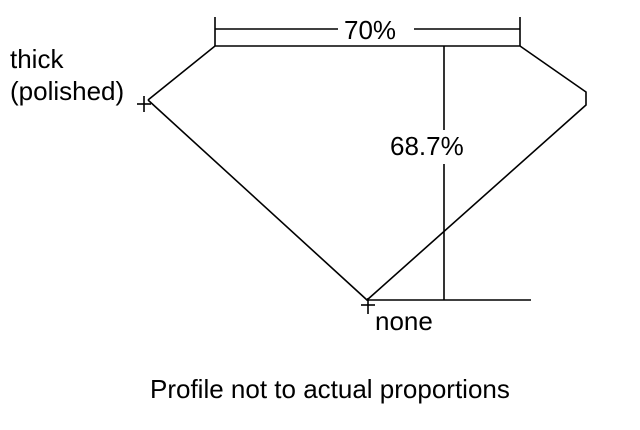 This screenshot has height=430, width=640. Describe the element at coordinates (368, 306) in the screenshot. I see `culet-marker` at that location.